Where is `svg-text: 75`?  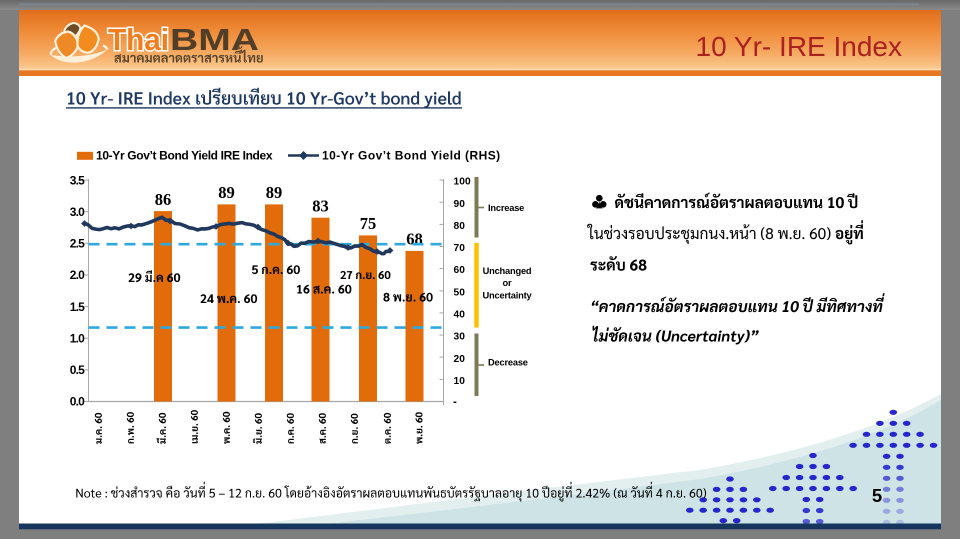
svg-text: 75 is located at coordinates (368, 223).